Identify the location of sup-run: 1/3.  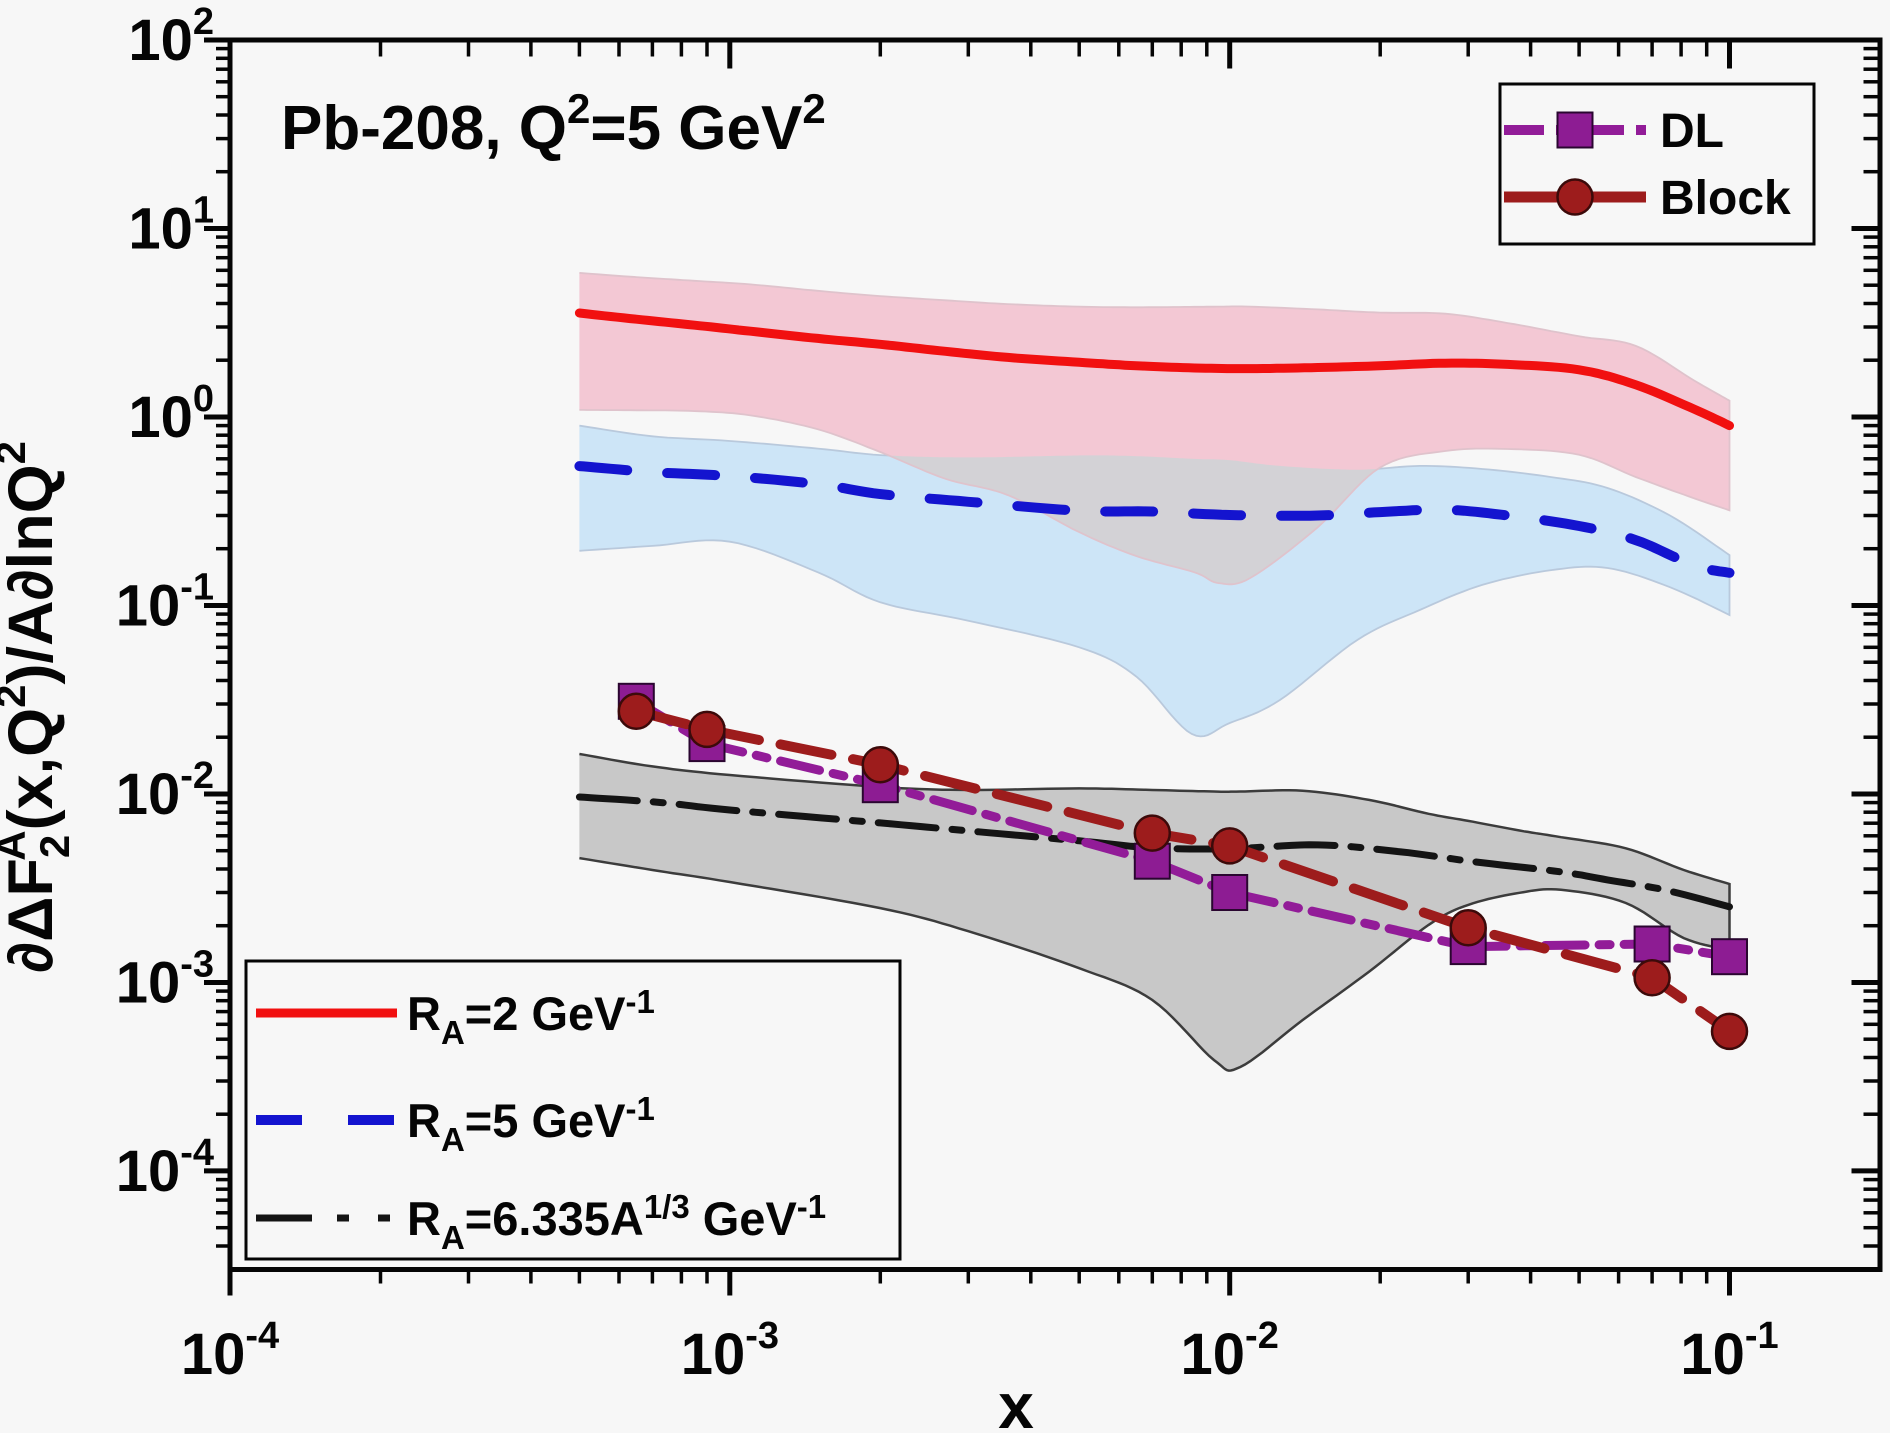
(667, 1206).